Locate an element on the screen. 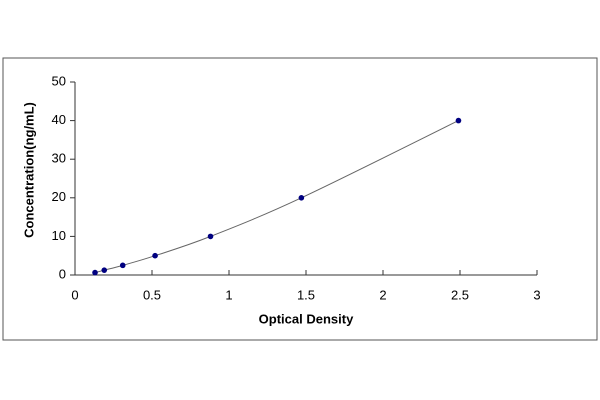 The height and width of the screenshot is (400, 600). x-axis-title: Optical Density is located at coordinates (306, 318).